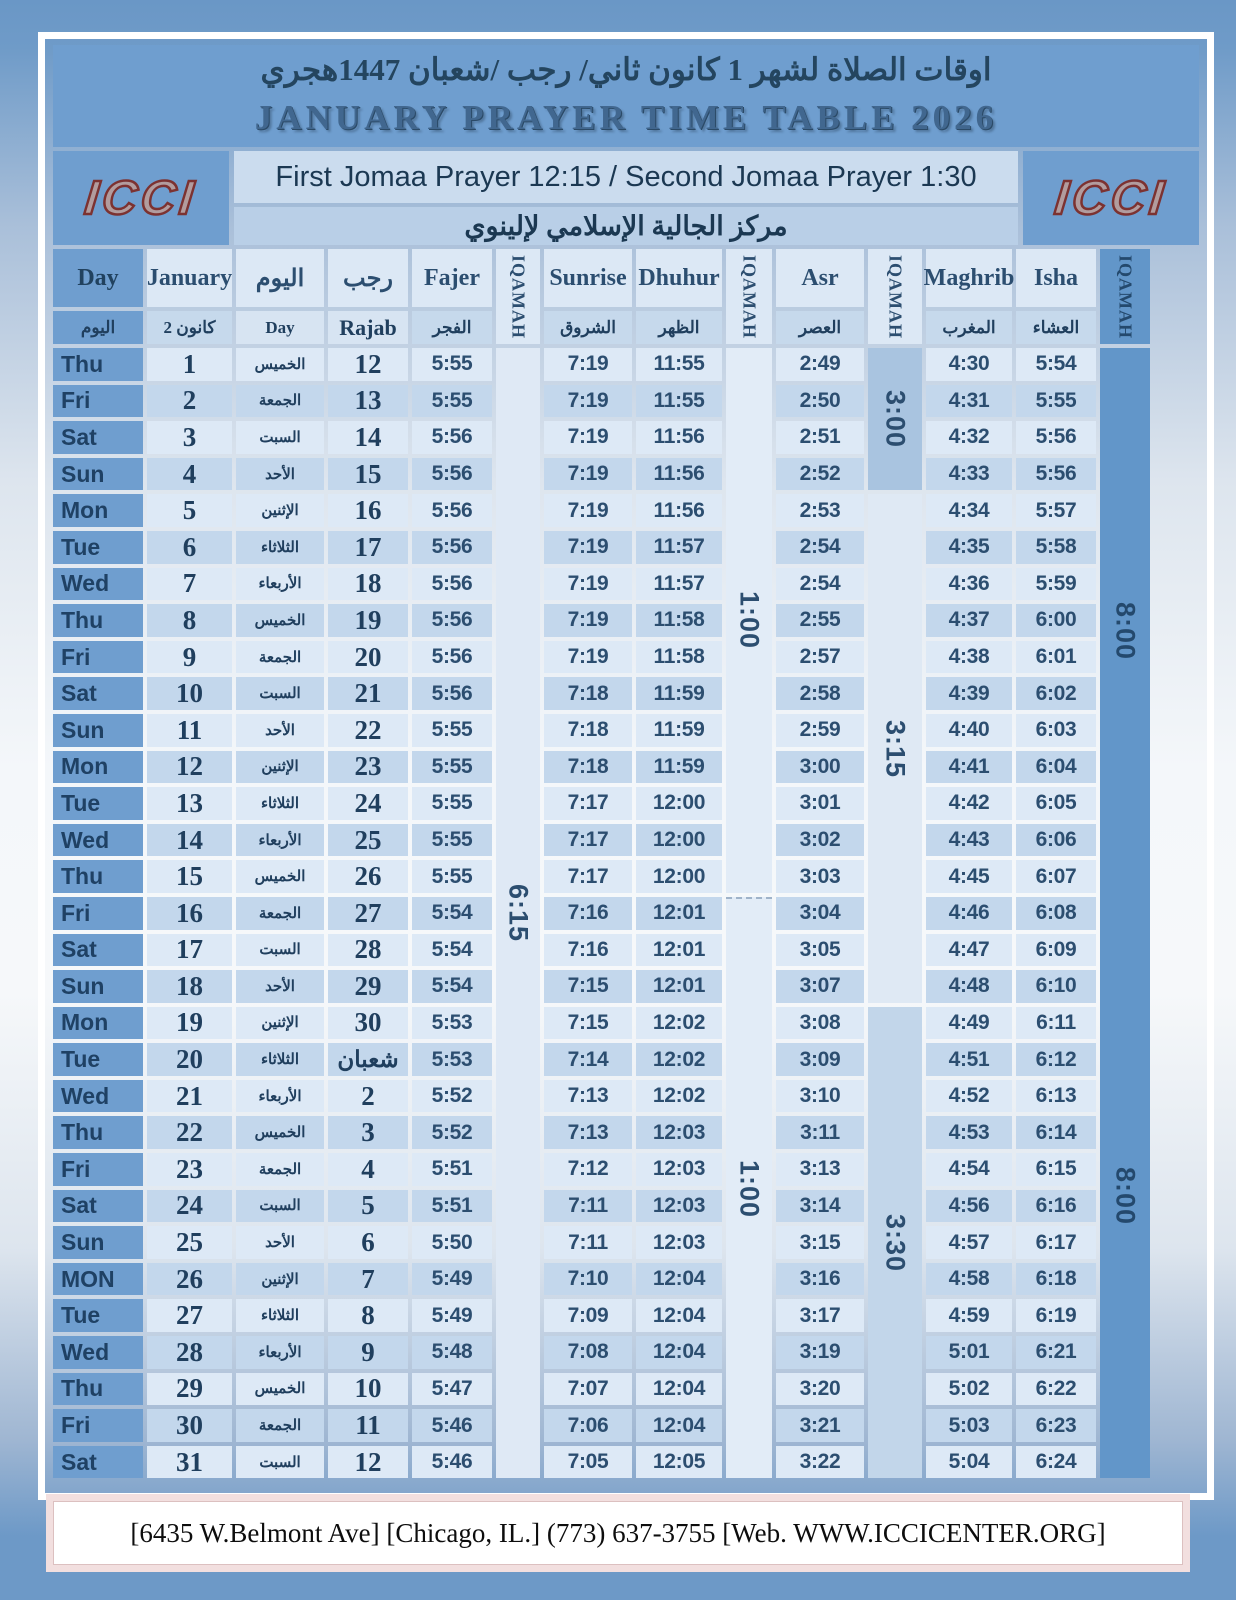 Image resolution: width=1236 pixels, height=1600 pixels. What do you see at coordinates (1056, 327) in the screenshot?
I see `subheader-isha-arabic: العشاء` at bounding box center [1056, 327].